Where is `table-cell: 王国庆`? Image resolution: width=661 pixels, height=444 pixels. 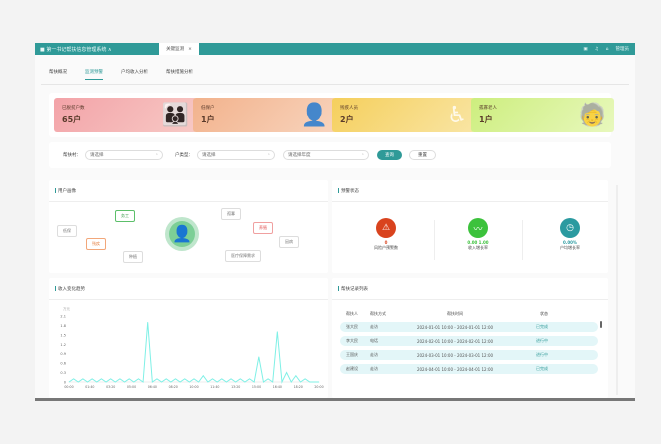
table-cell: 王国庆 is located at coordinates (352, 354).